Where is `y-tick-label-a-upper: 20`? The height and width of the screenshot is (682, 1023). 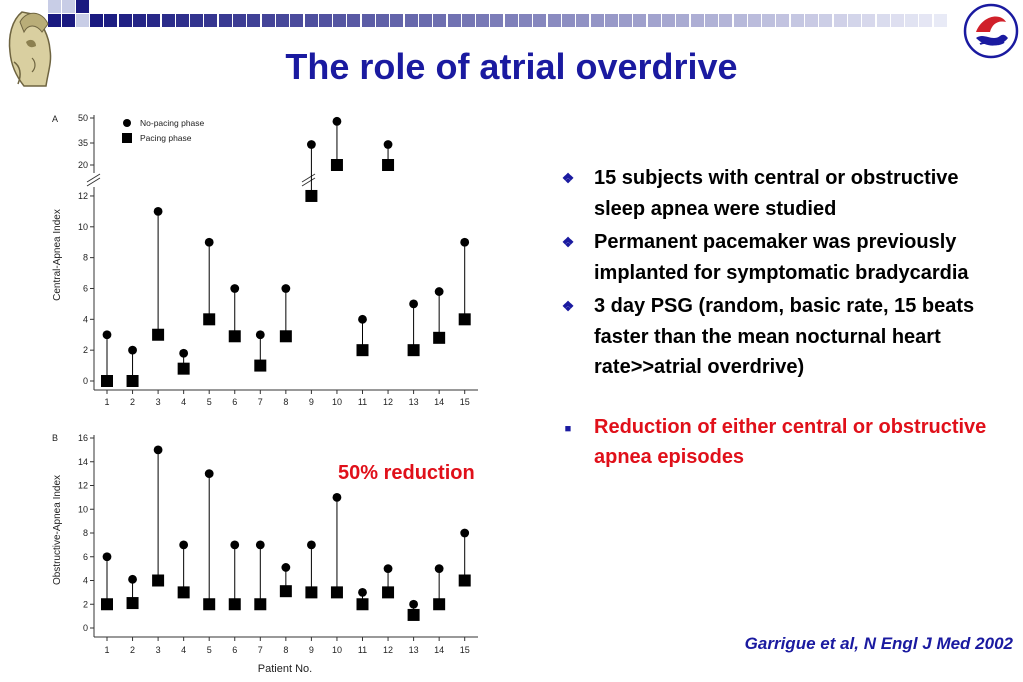
y-tick-label-a-upper: 20 is located at coordinates (83, 165).